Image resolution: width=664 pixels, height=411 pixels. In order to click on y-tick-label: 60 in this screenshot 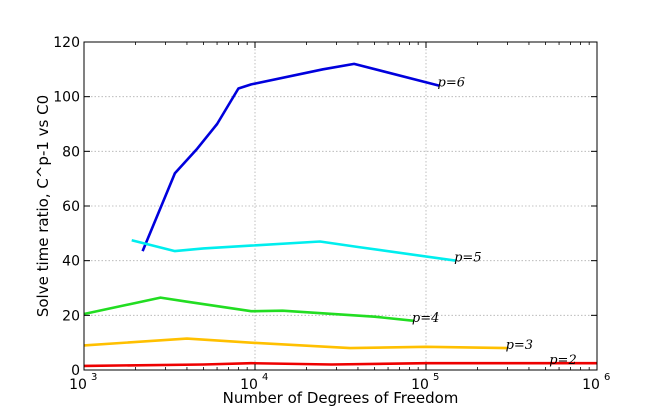, I will do `click(71, 207)`.